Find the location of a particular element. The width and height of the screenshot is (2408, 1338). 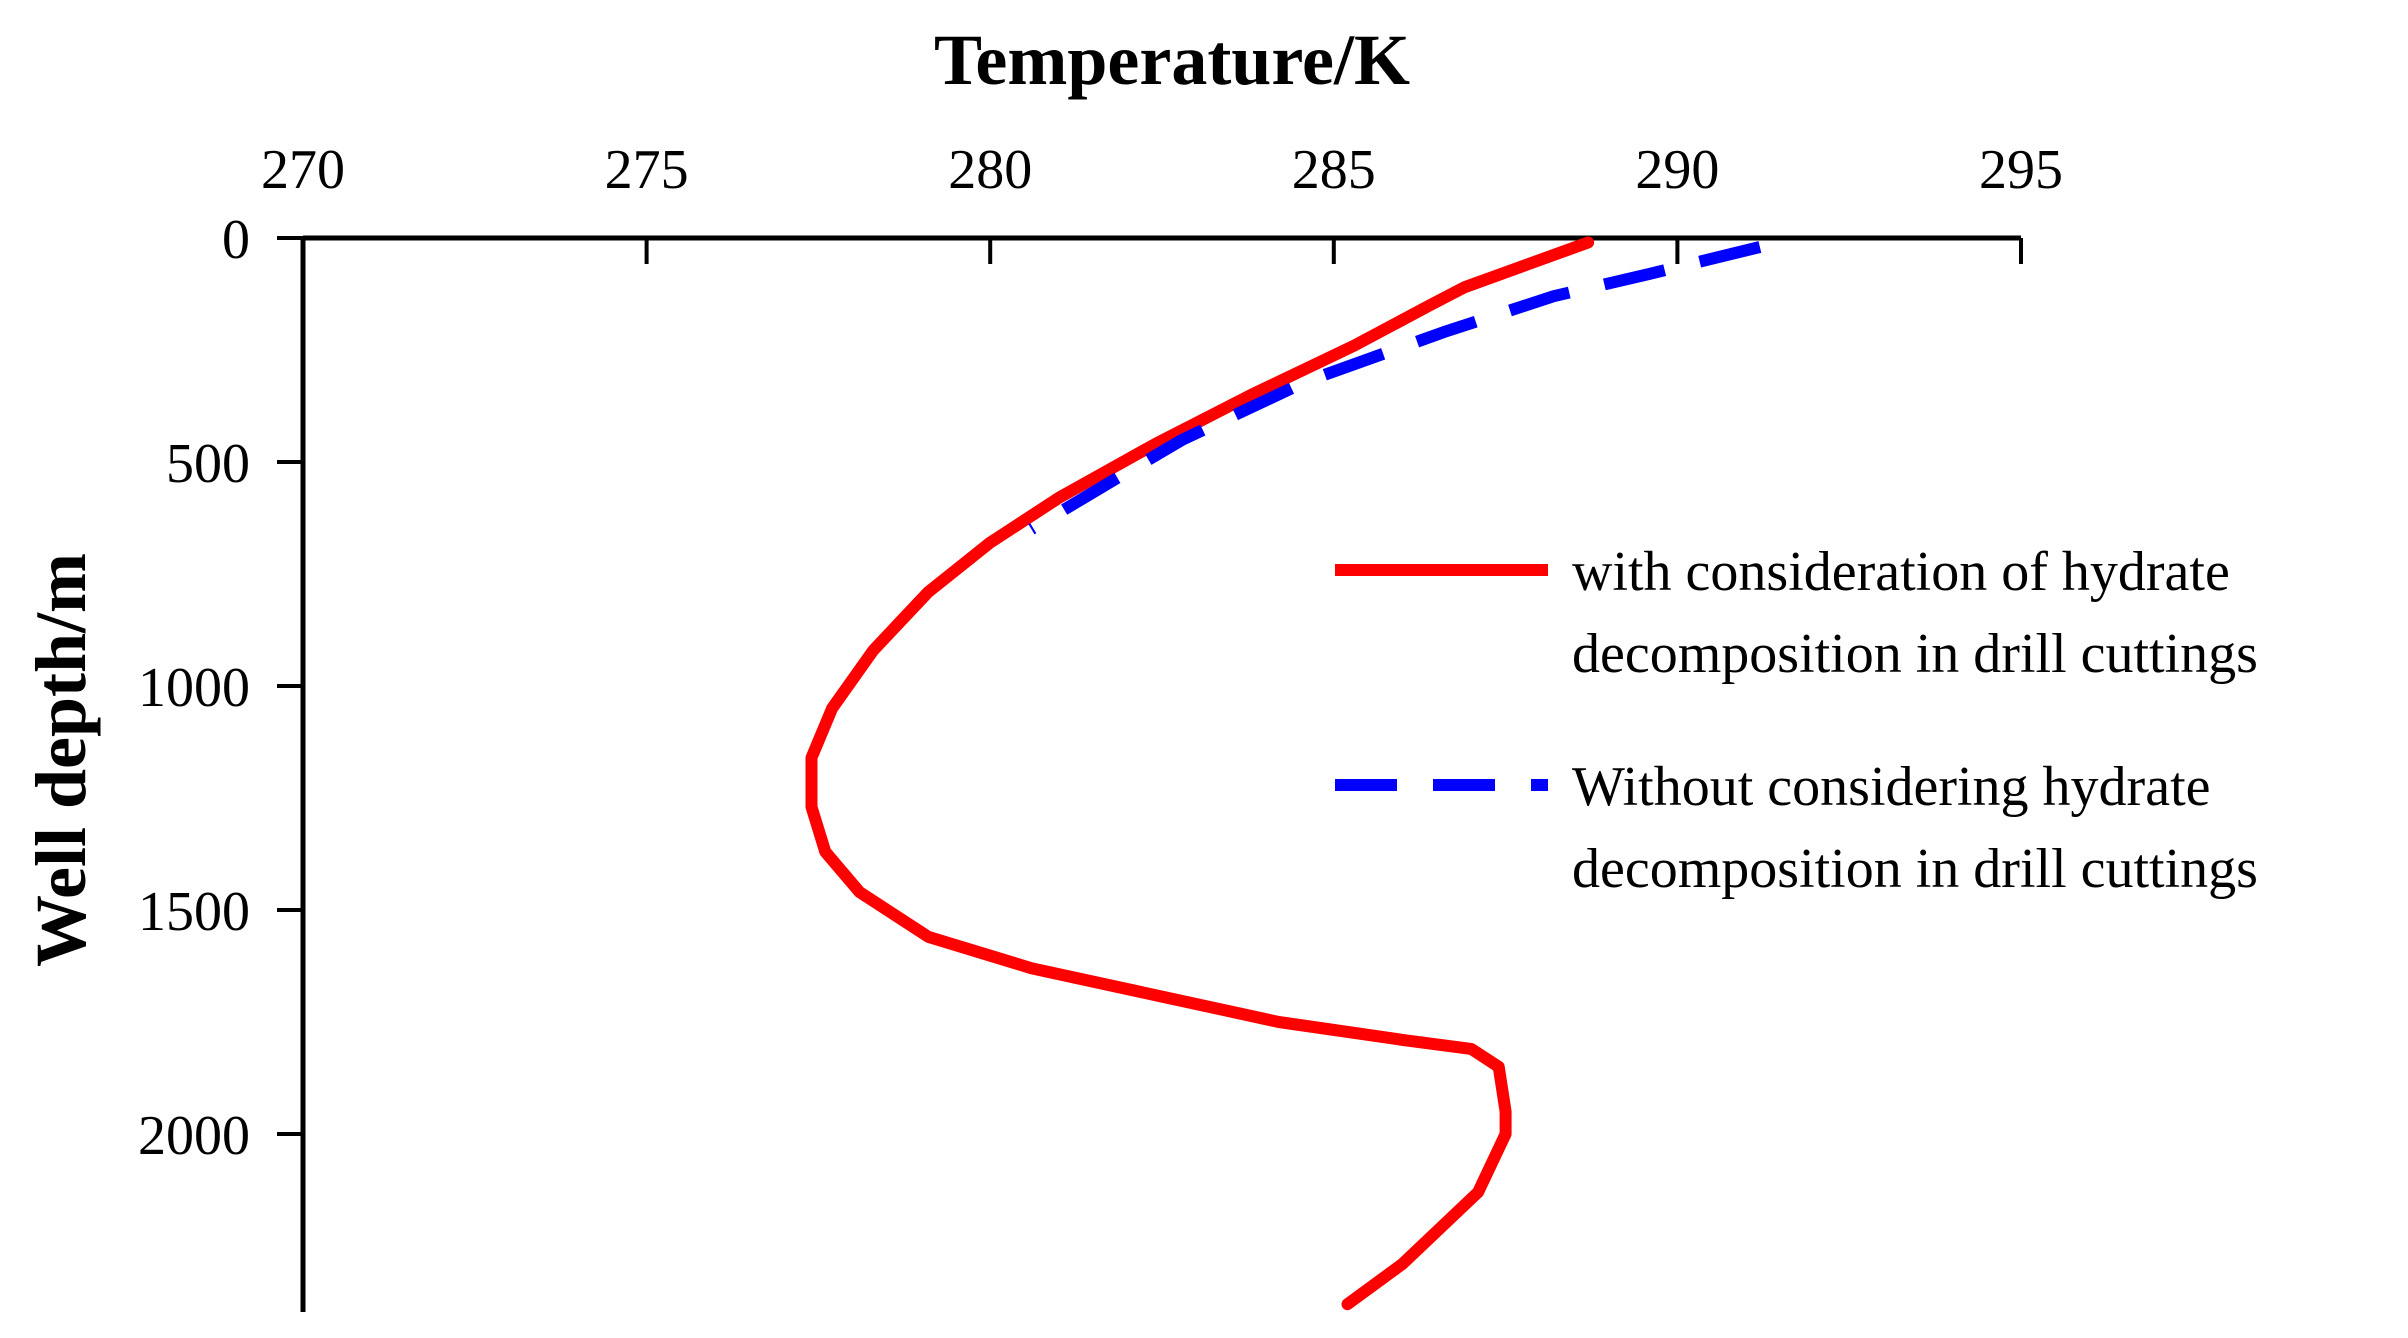

x-tick-label: 270 is located at coordinates (303, 170).